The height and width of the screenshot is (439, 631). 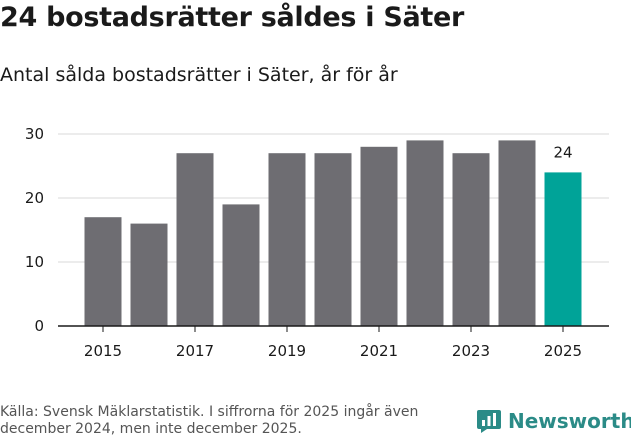 I want to click on bar-2017, so click(x=195, y=239).